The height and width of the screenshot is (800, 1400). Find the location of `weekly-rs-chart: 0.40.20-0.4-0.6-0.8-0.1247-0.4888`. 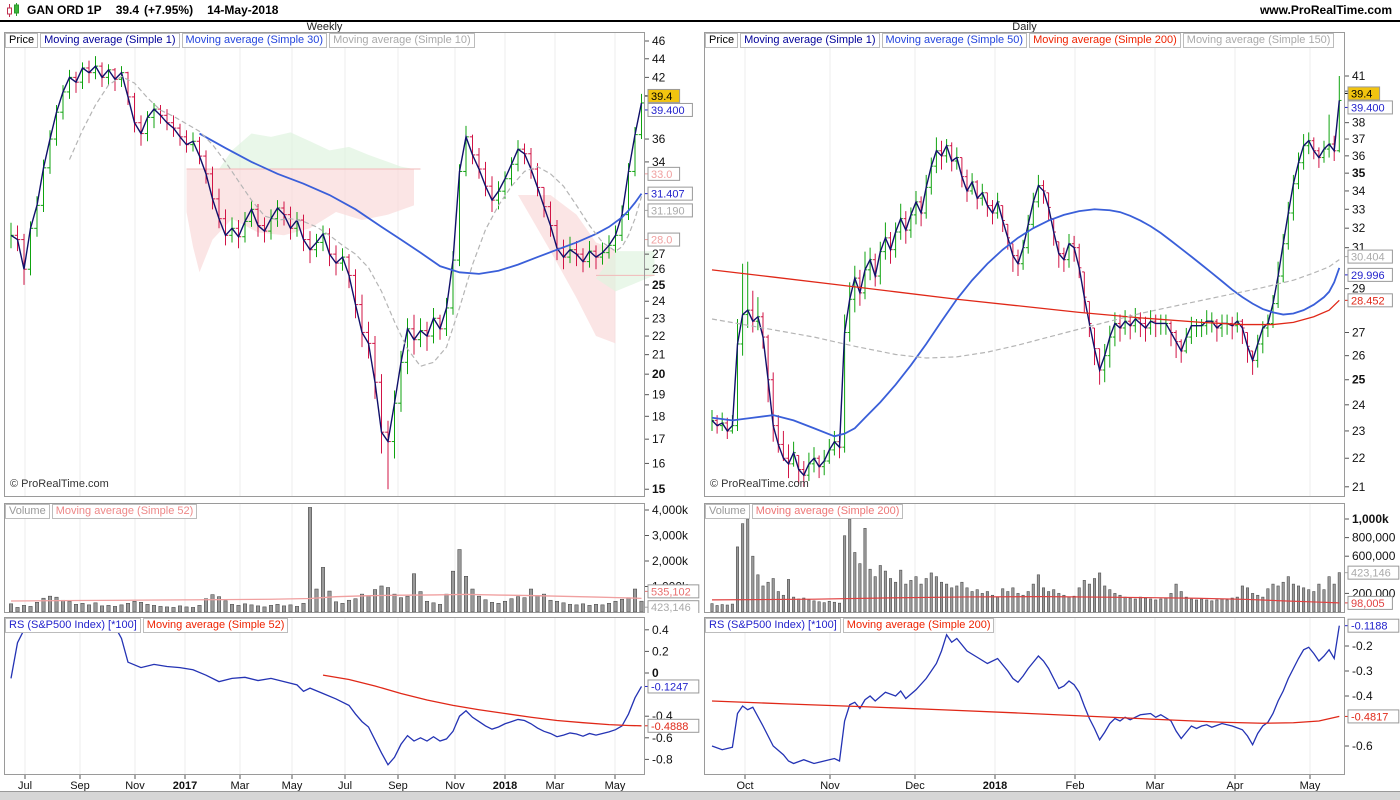

weekly-rs-chart: 0.40.20-0.4-0.6-0.8-0.1247-0.4888 is located at coordinates (352, 696).